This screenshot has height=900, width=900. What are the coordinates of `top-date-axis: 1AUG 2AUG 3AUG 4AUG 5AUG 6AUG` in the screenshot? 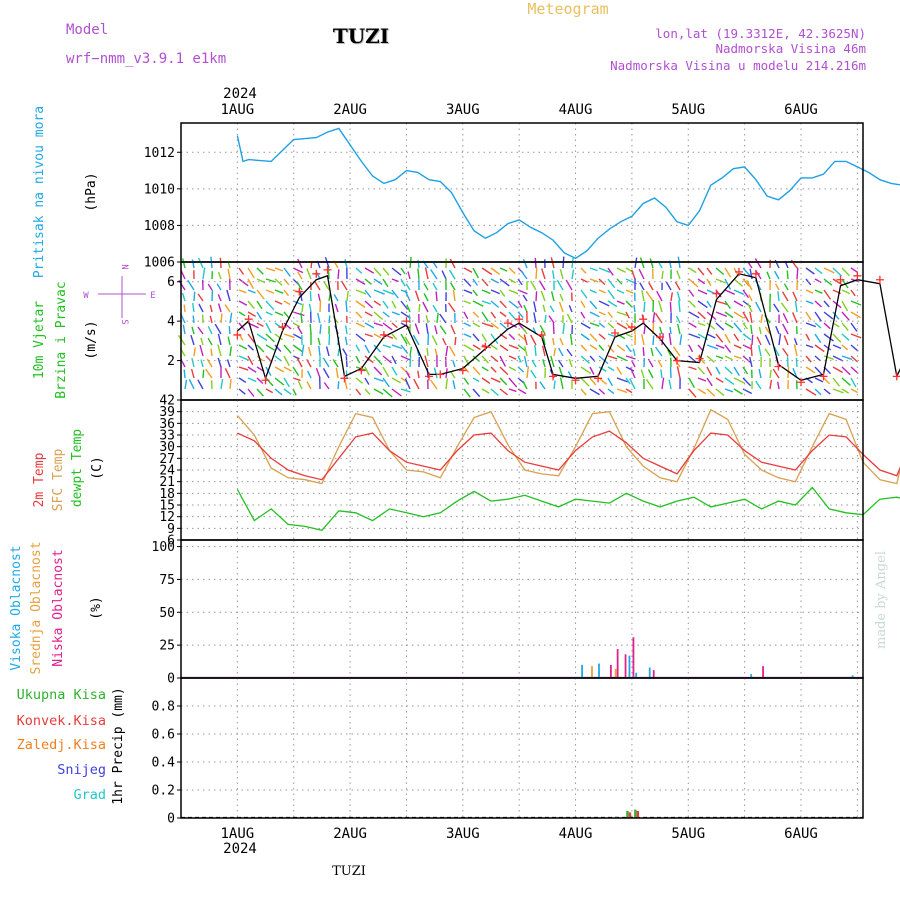 It's located at (519, 110).